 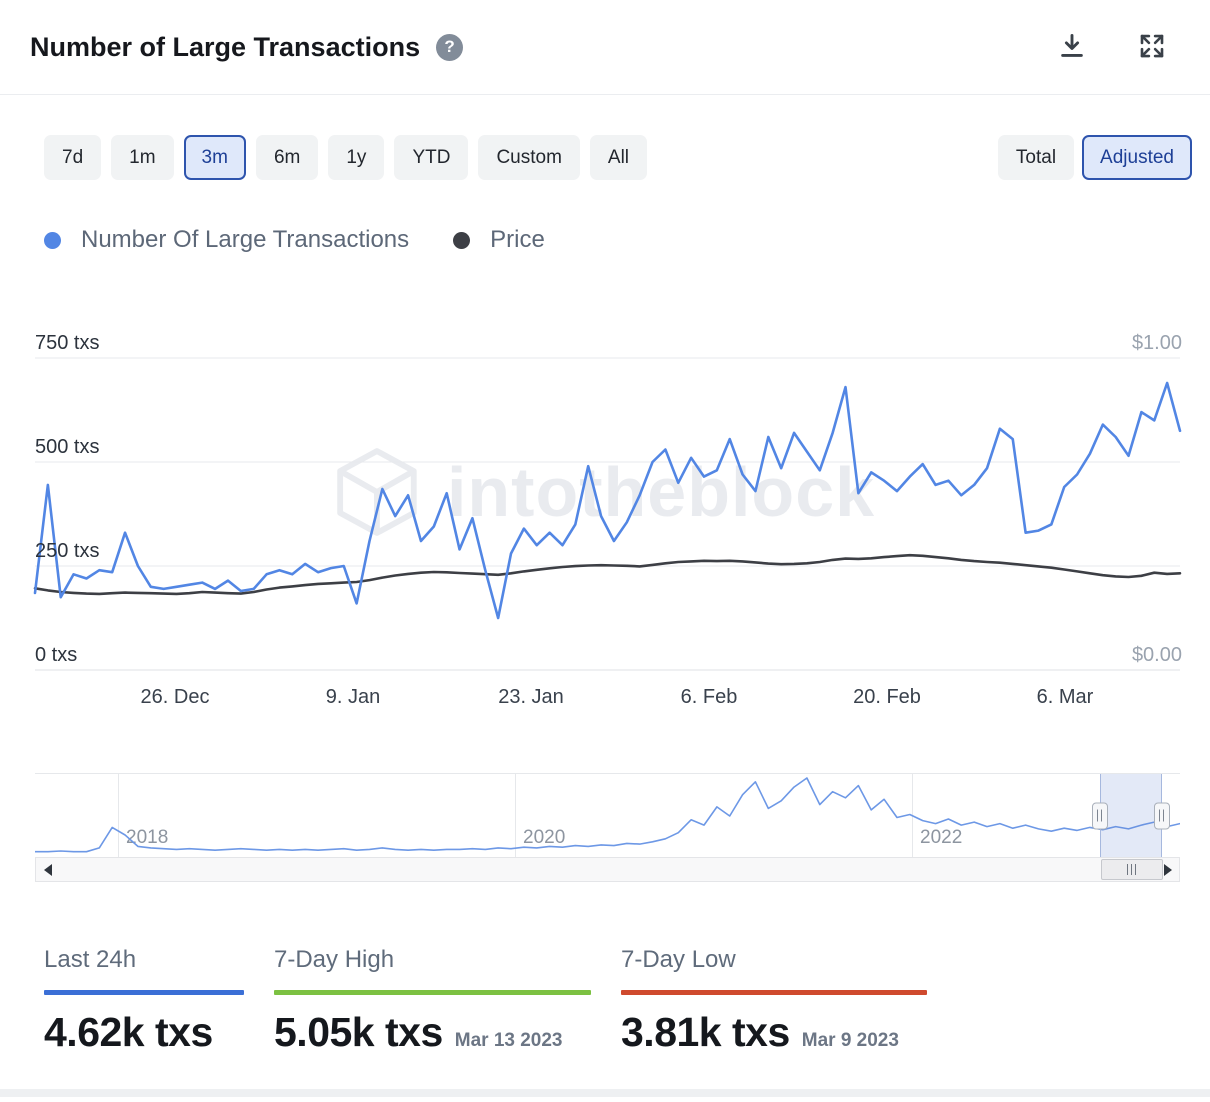 I want to click on scroll-right-button, so click(x=1167, y=869).